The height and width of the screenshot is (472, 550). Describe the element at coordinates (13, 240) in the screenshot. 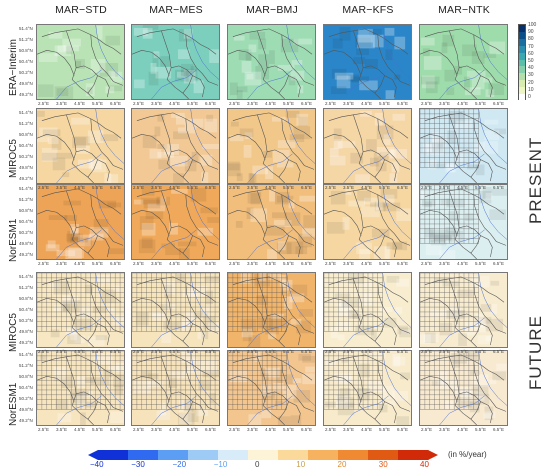

I see `row-label-noresm1-present: NorESM1` at that location.